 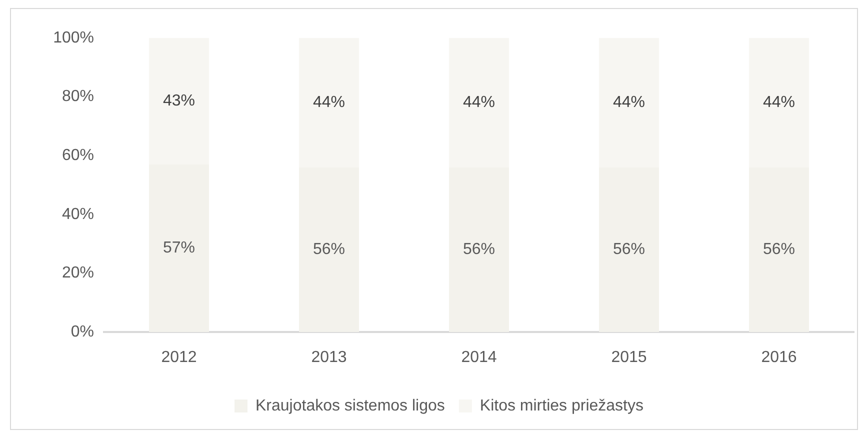 I want to click on x-tick-label: 2014, so click(x=479, y=357).